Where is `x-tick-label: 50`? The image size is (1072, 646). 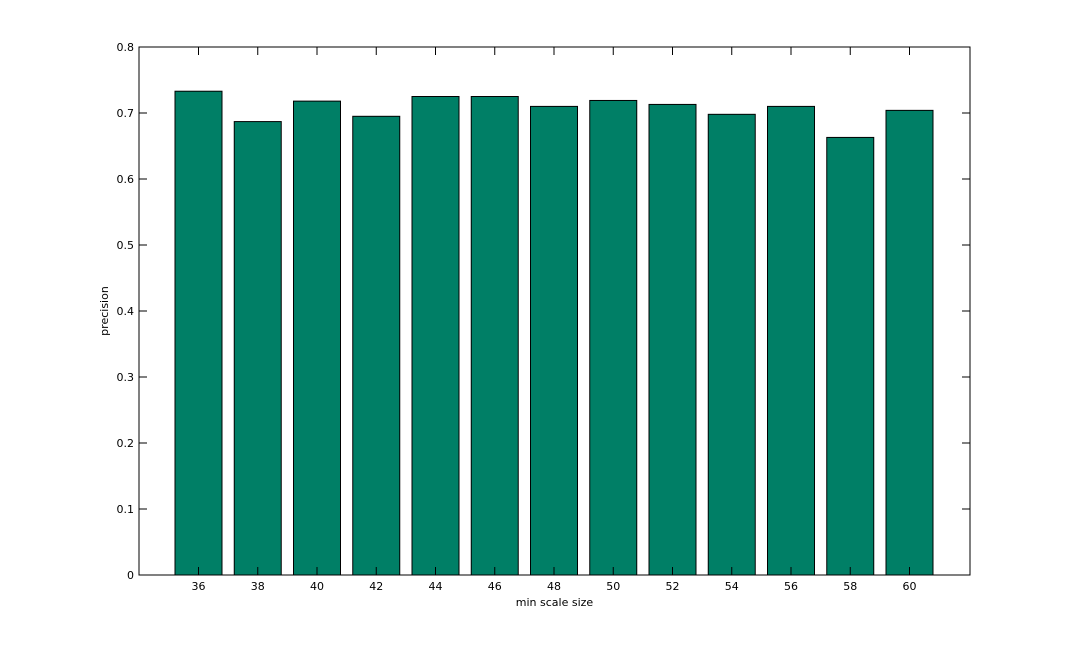 x-tick-label: 50 is located at coordinates (613, 586).